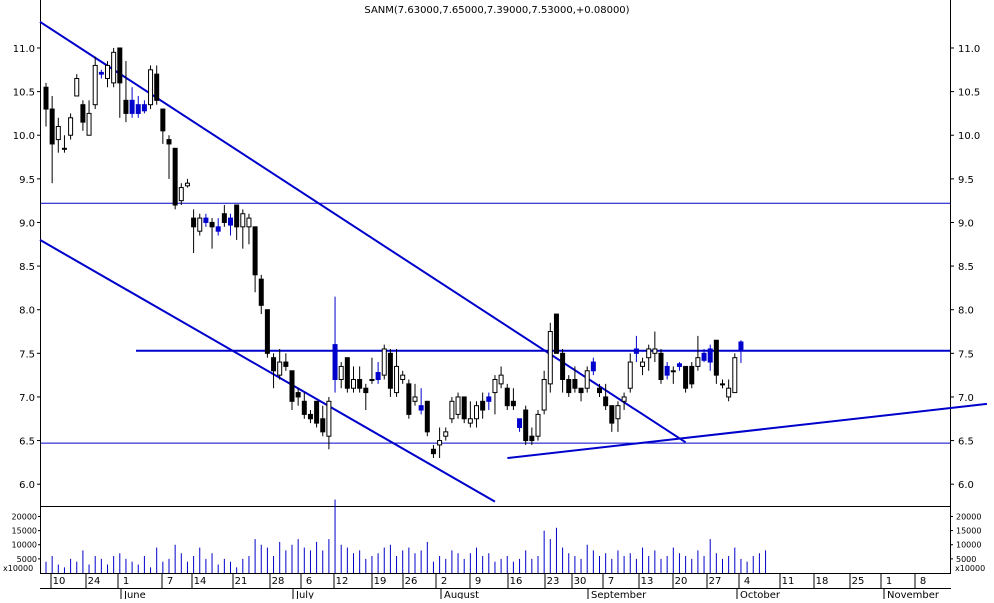 The height and width of the screenshot is (603, 994). I want to click on x-month-label: July, so click(304, 594).